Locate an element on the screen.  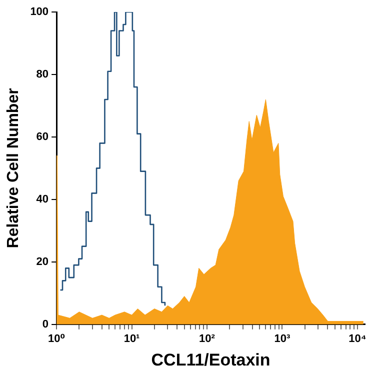
x-tick-label: 10⁰ is located at coordinates (57, 339).